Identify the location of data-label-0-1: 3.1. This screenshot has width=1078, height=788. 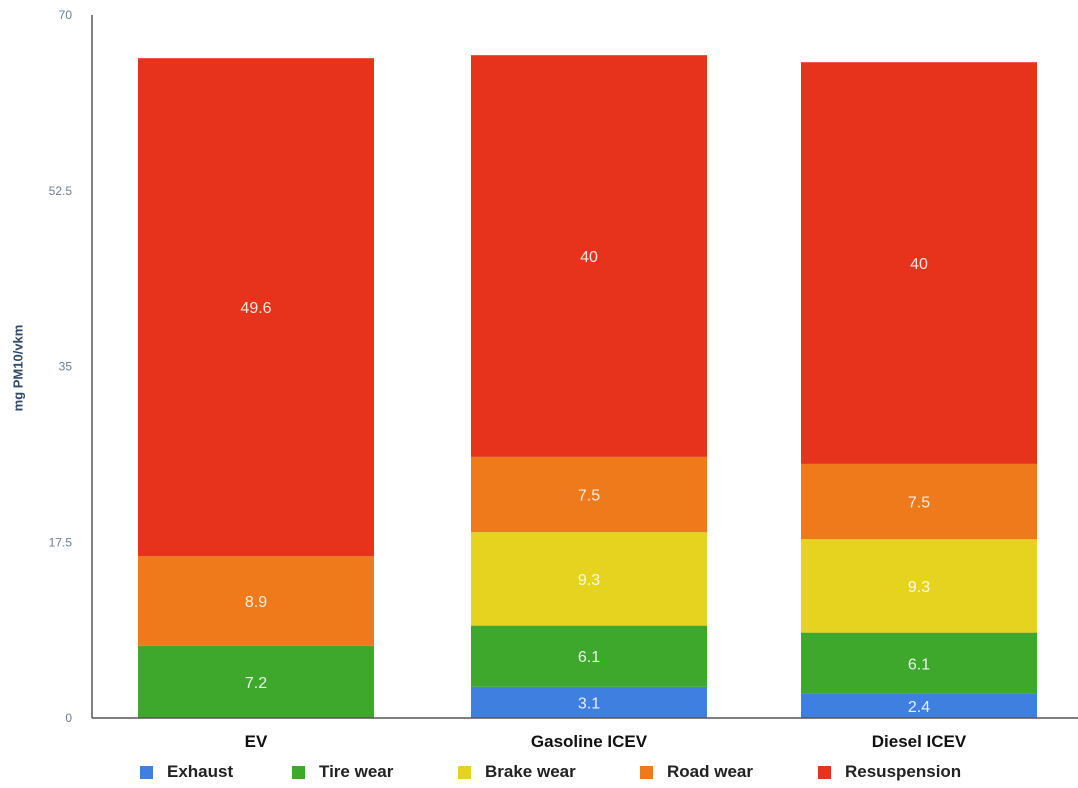
(589, 703).